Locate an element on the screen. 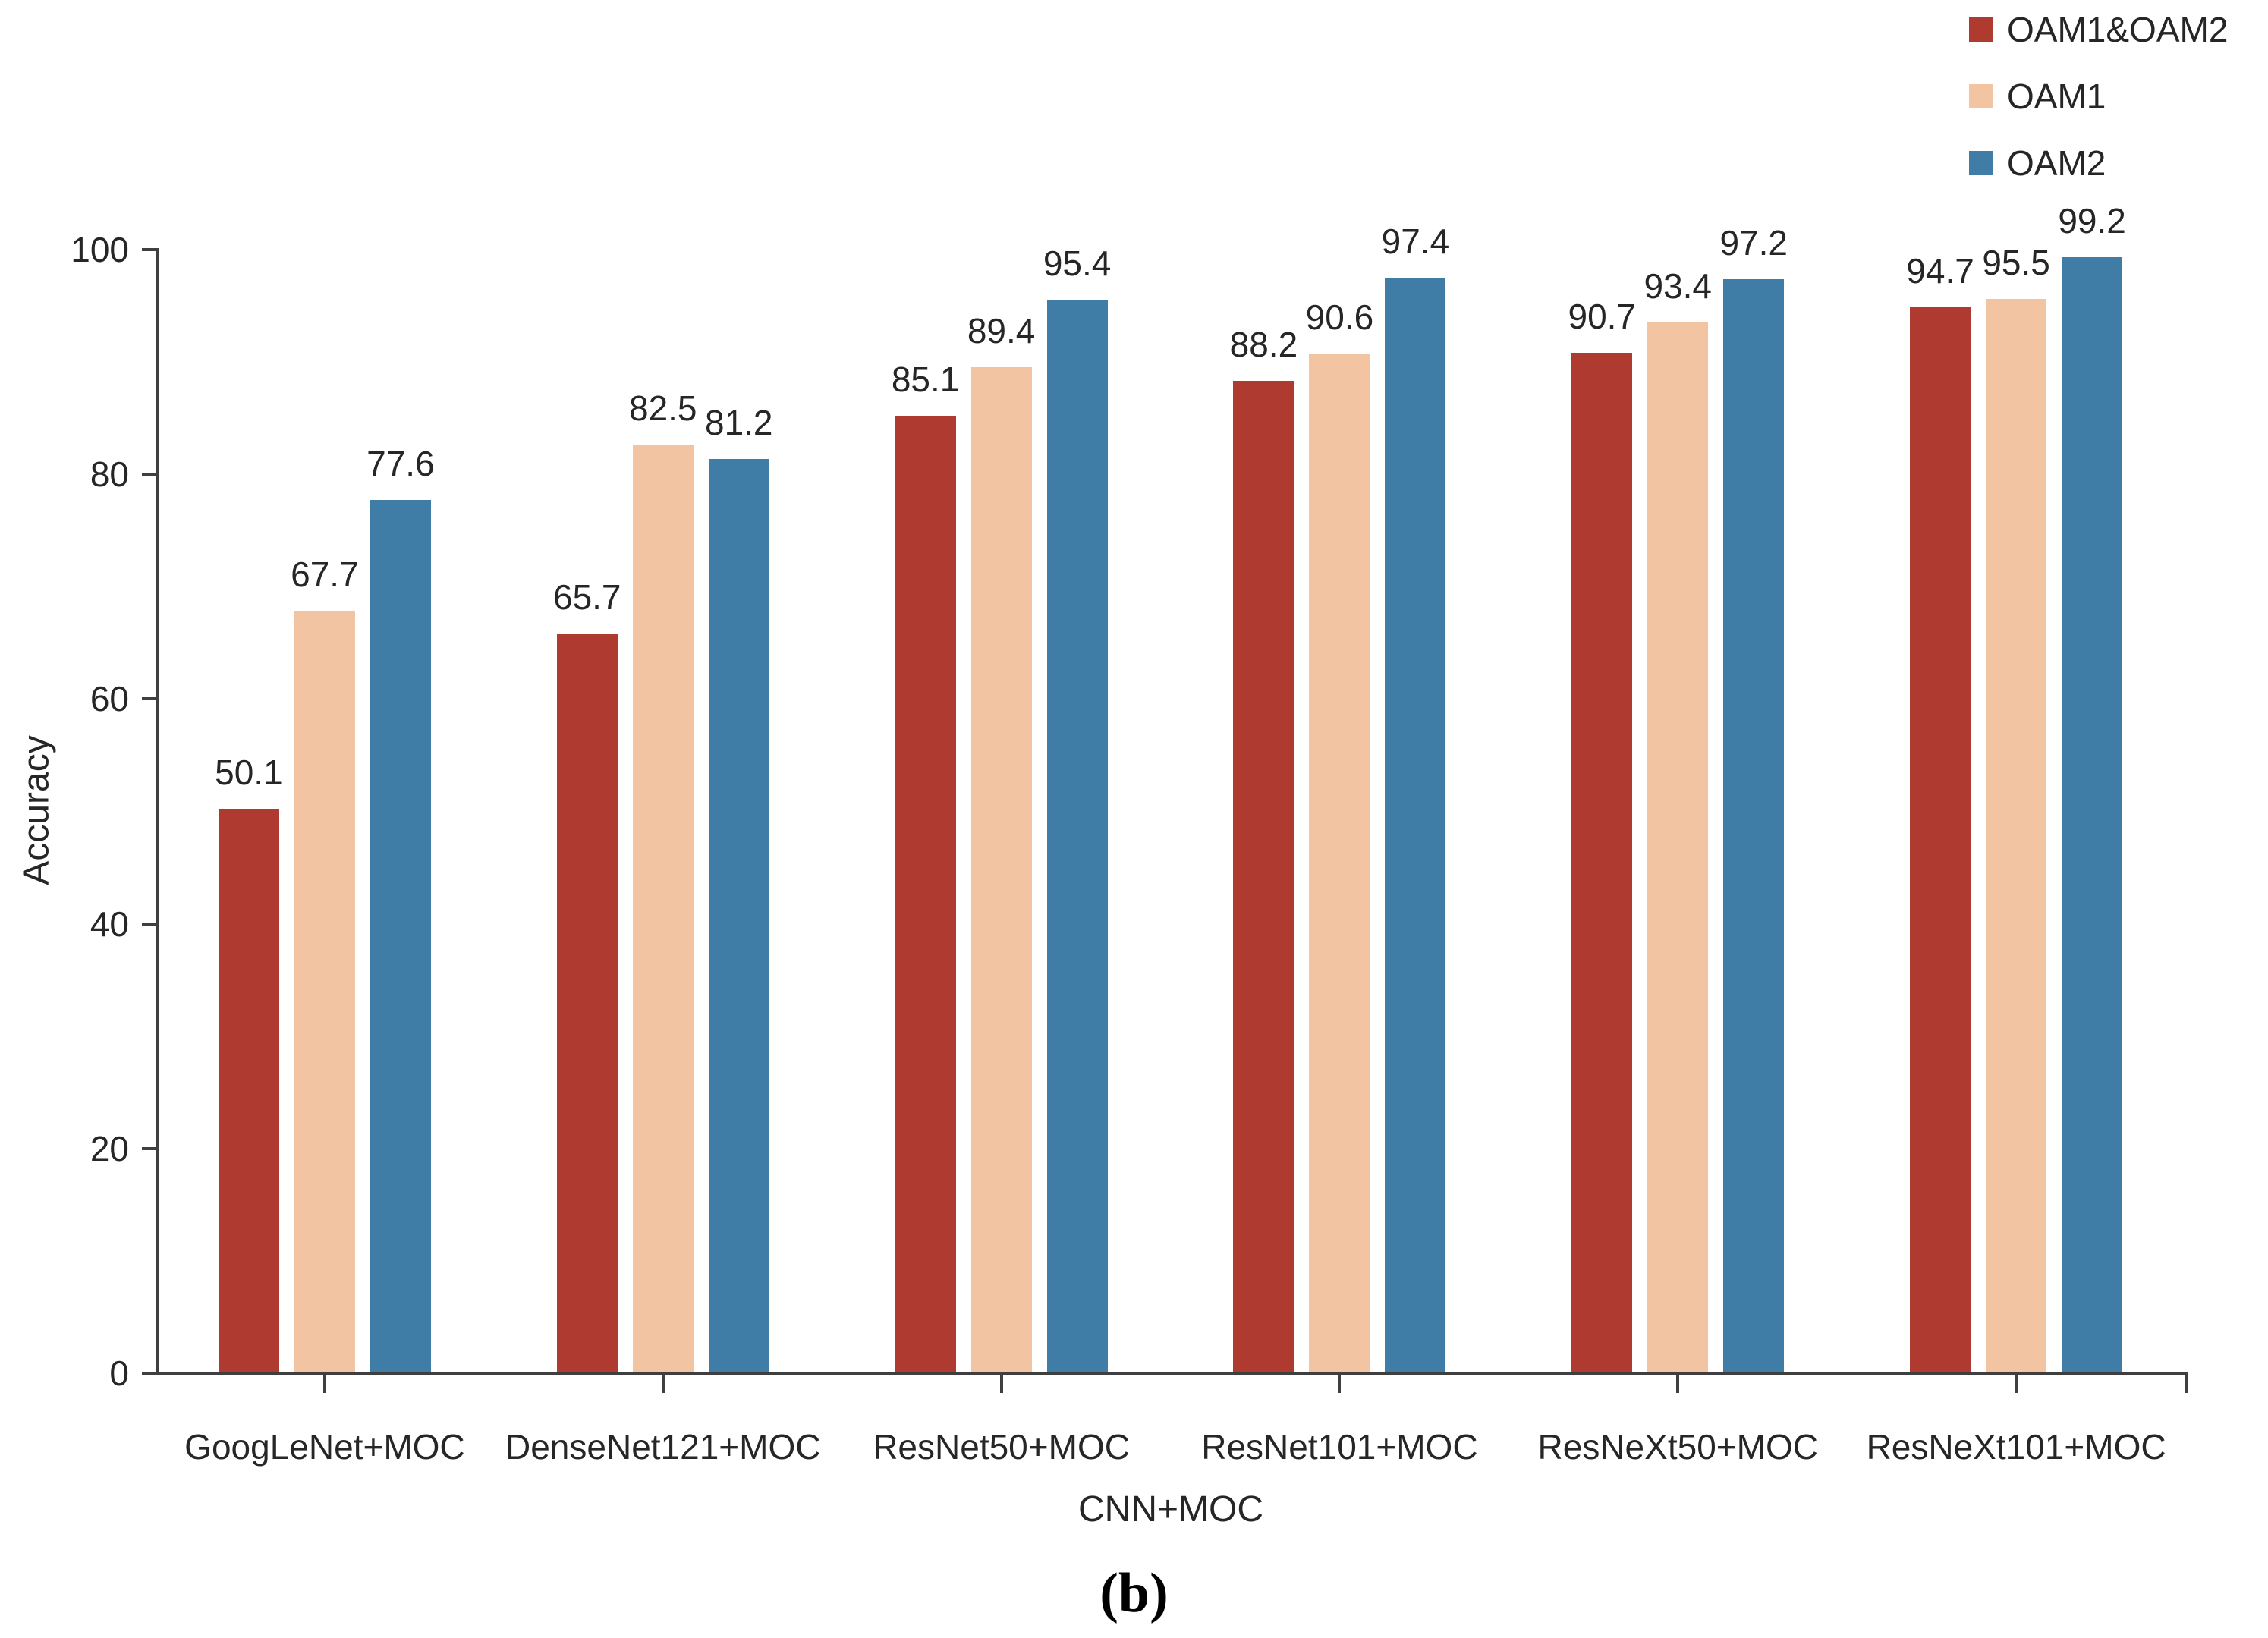 This screenshot has width=2268, height=1638. bar-value-label: 95.5 is located at coordinates (2016, 262).